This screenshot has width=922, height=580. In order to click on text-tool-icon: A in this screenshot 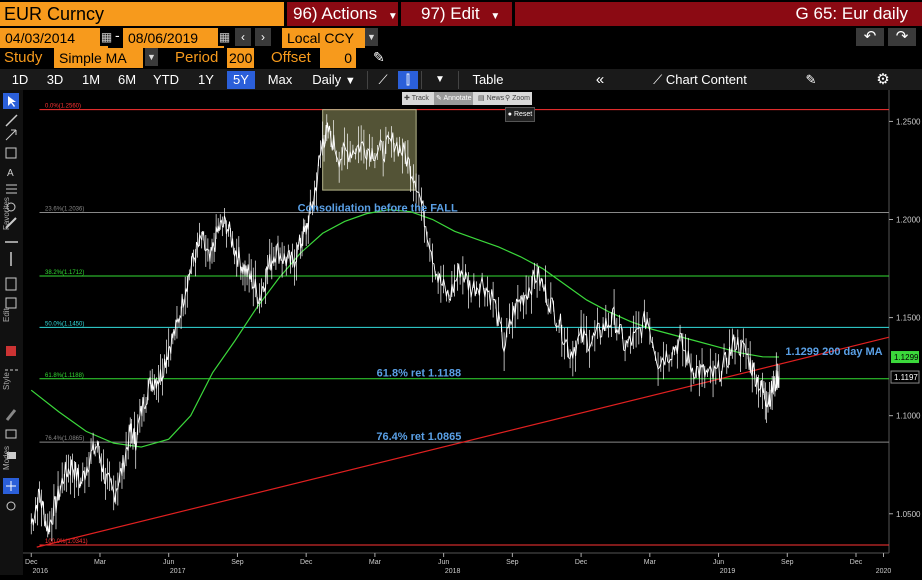, I will do `click(10, 173)`.